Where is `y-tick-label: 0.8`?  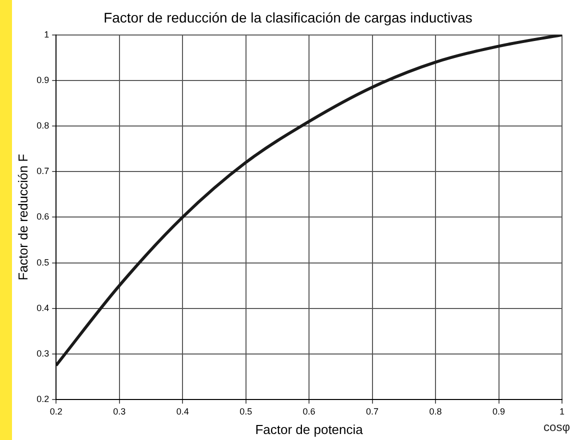 y-tick-label: 0.8 is located at coordinates (43, 125).